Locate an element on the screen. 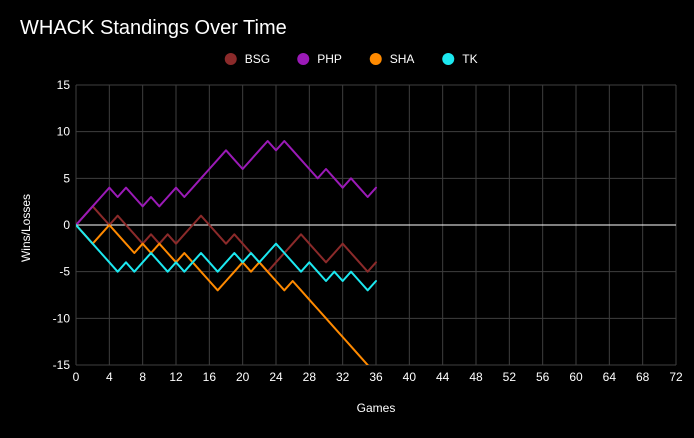  series-line-sha is located at coordinates (223, 294).